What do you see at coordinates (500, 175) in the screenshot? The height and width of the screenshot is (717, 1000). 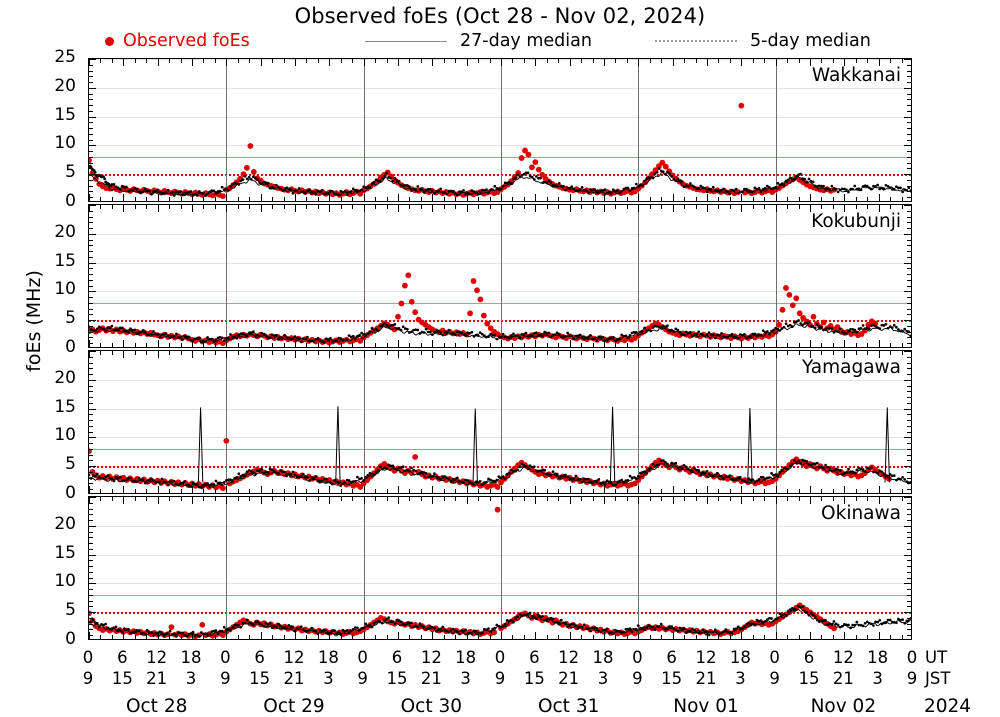 I see `threshold-dotted` at bounding box center [500, 175].